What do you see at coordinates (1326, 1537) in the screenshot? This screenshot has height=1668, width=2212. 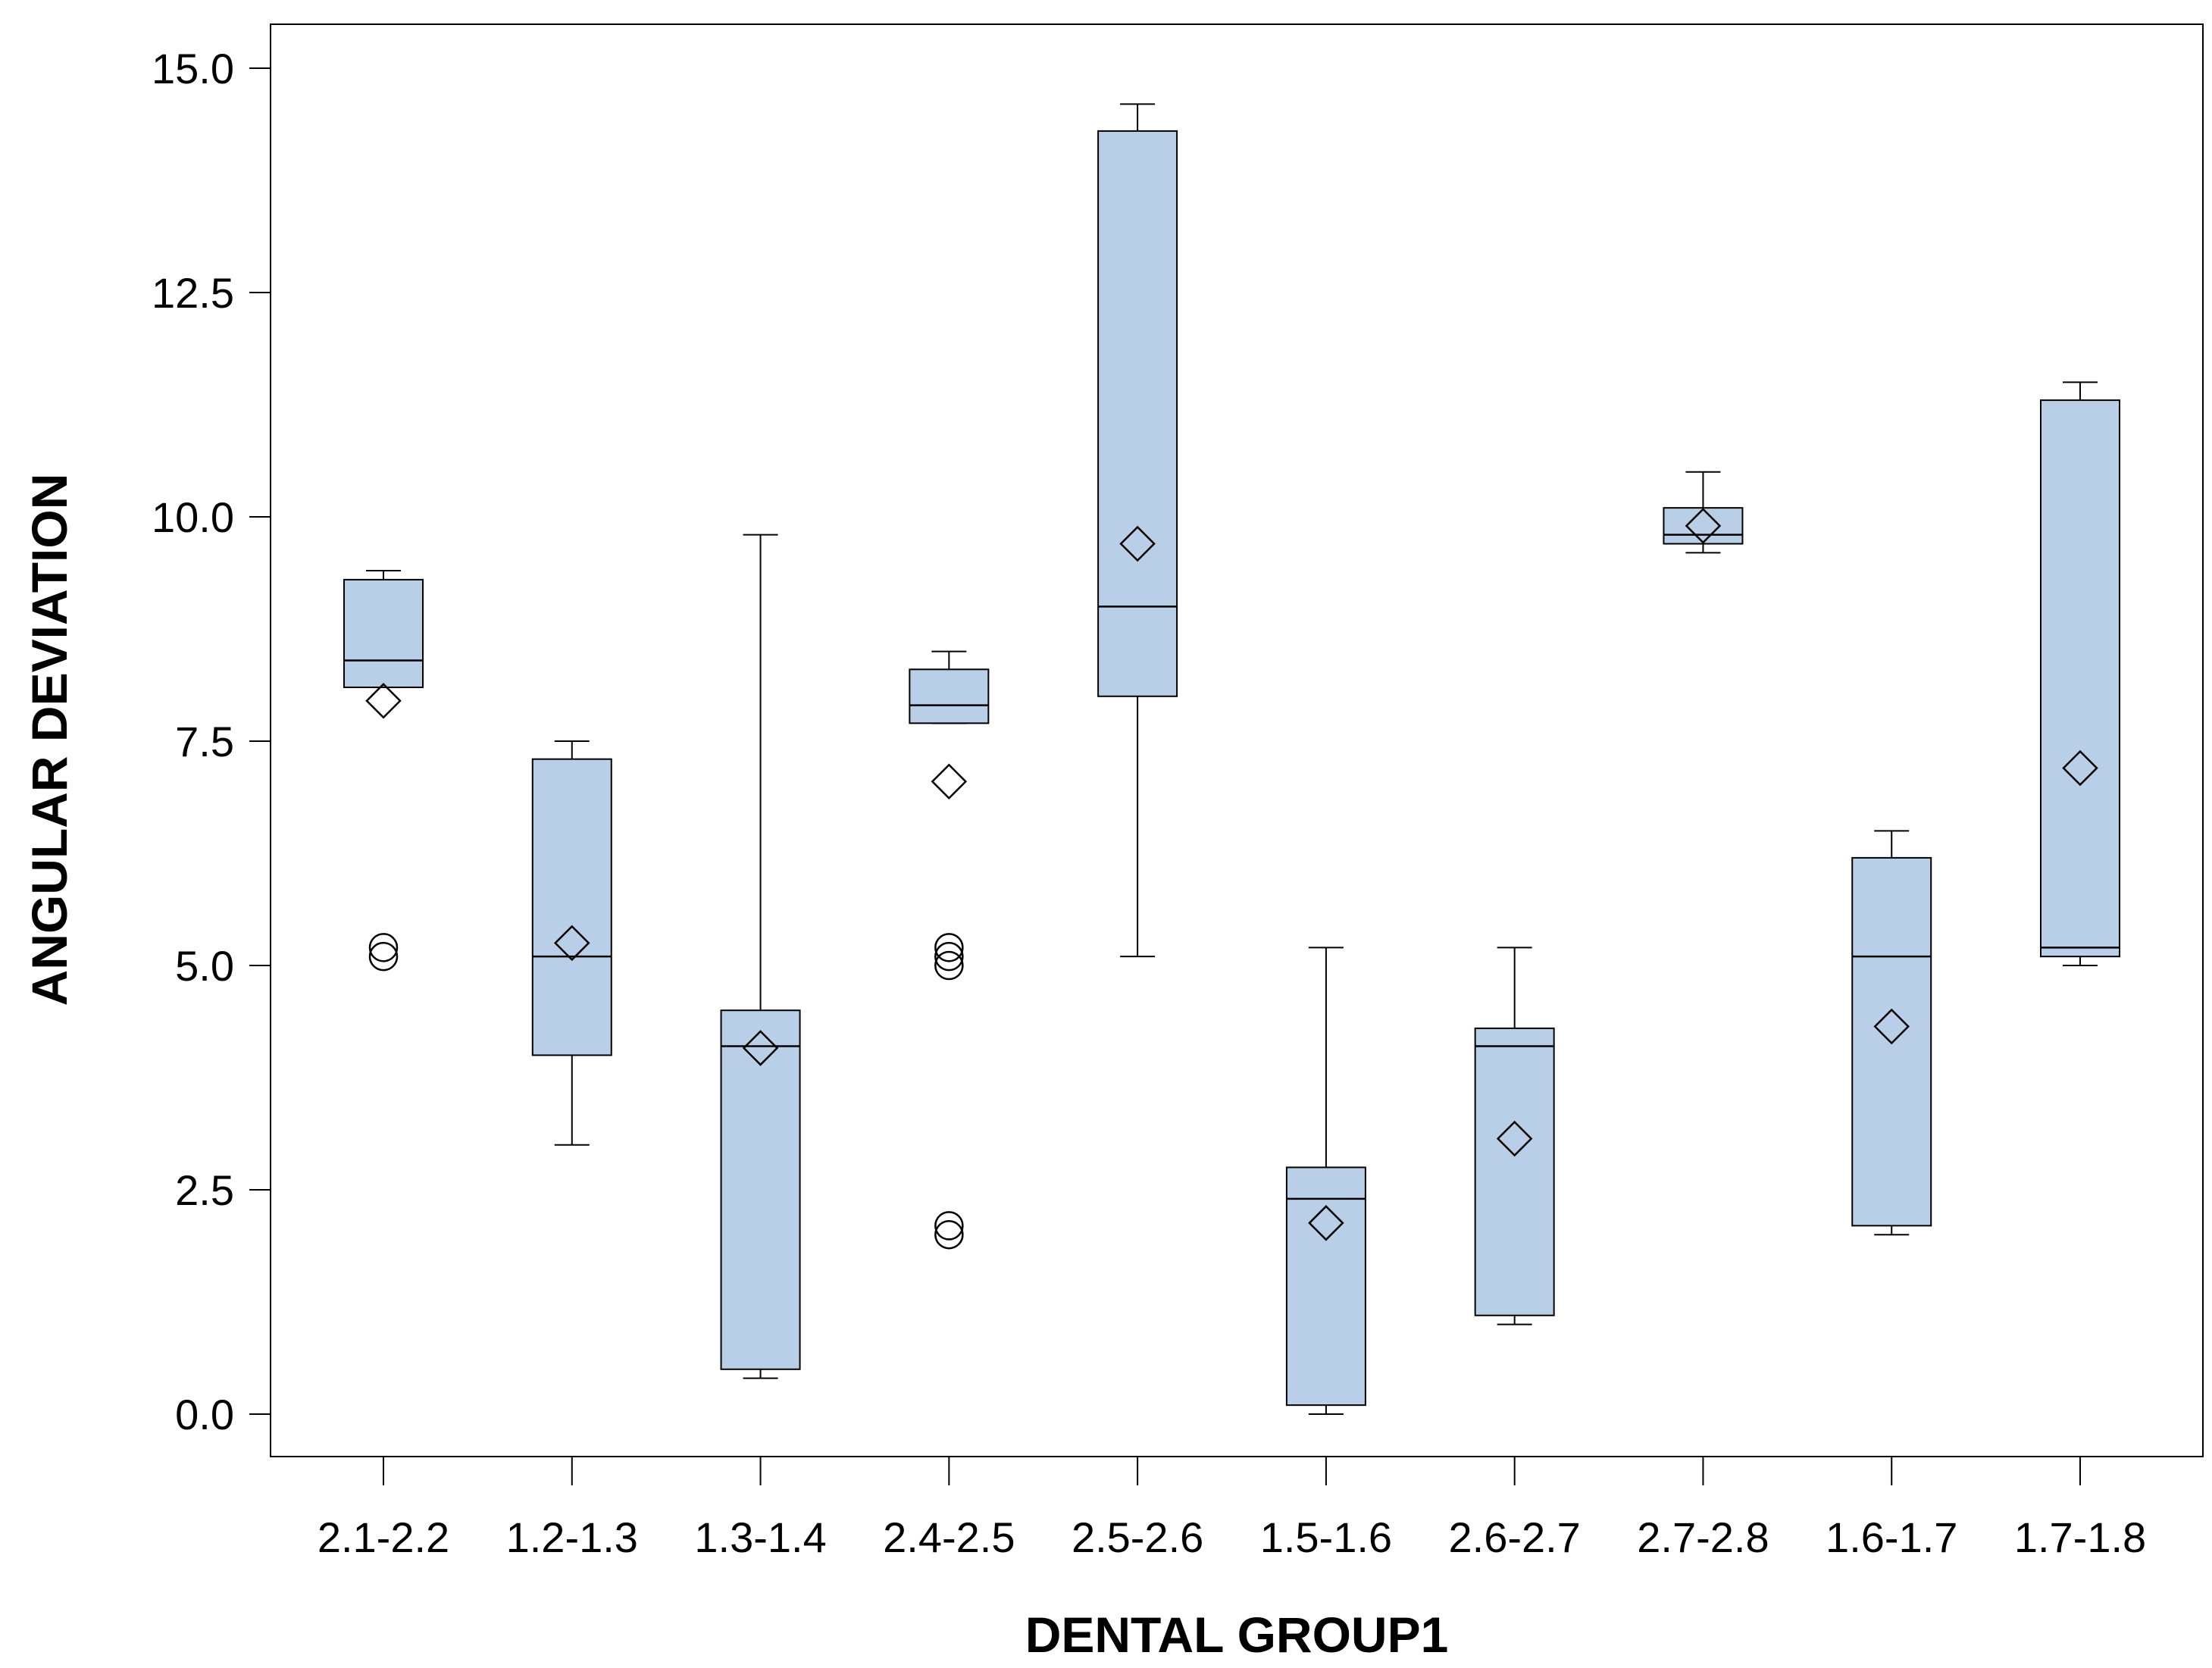 I see `x-tick-label: 1.5-1.6` at bounding box center [1326, 1537].